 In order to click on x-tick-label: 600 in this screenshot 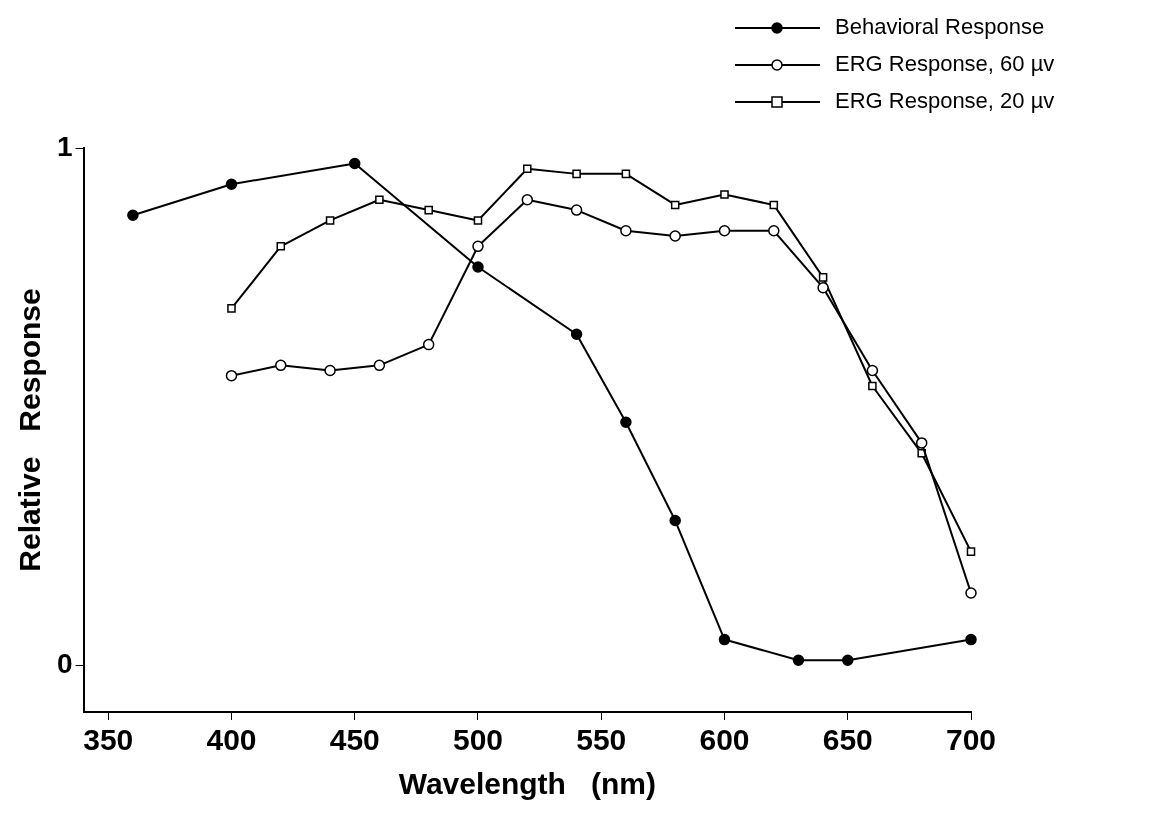, I will do `click(724, 740)`.